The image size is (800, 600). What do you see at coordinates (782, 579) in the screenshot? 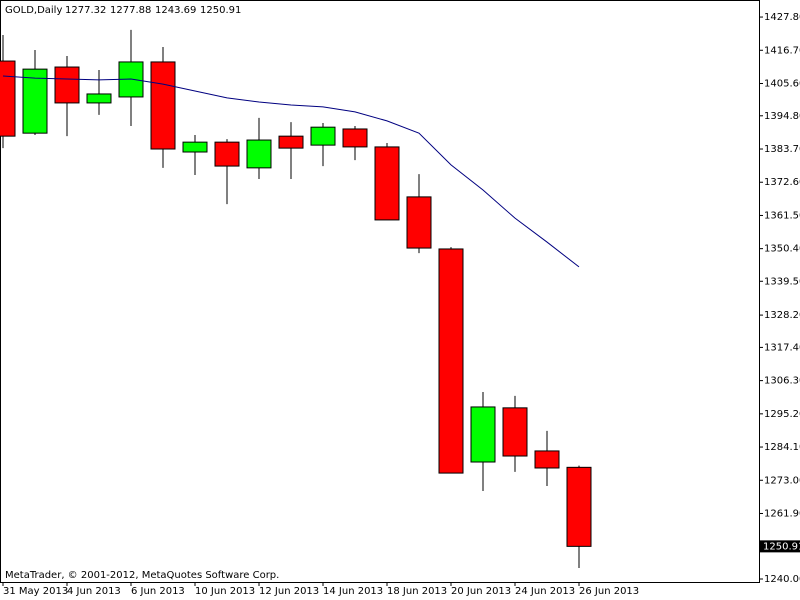
I see `y-tick-label: 1240.00` at bounding box center [782, 579].